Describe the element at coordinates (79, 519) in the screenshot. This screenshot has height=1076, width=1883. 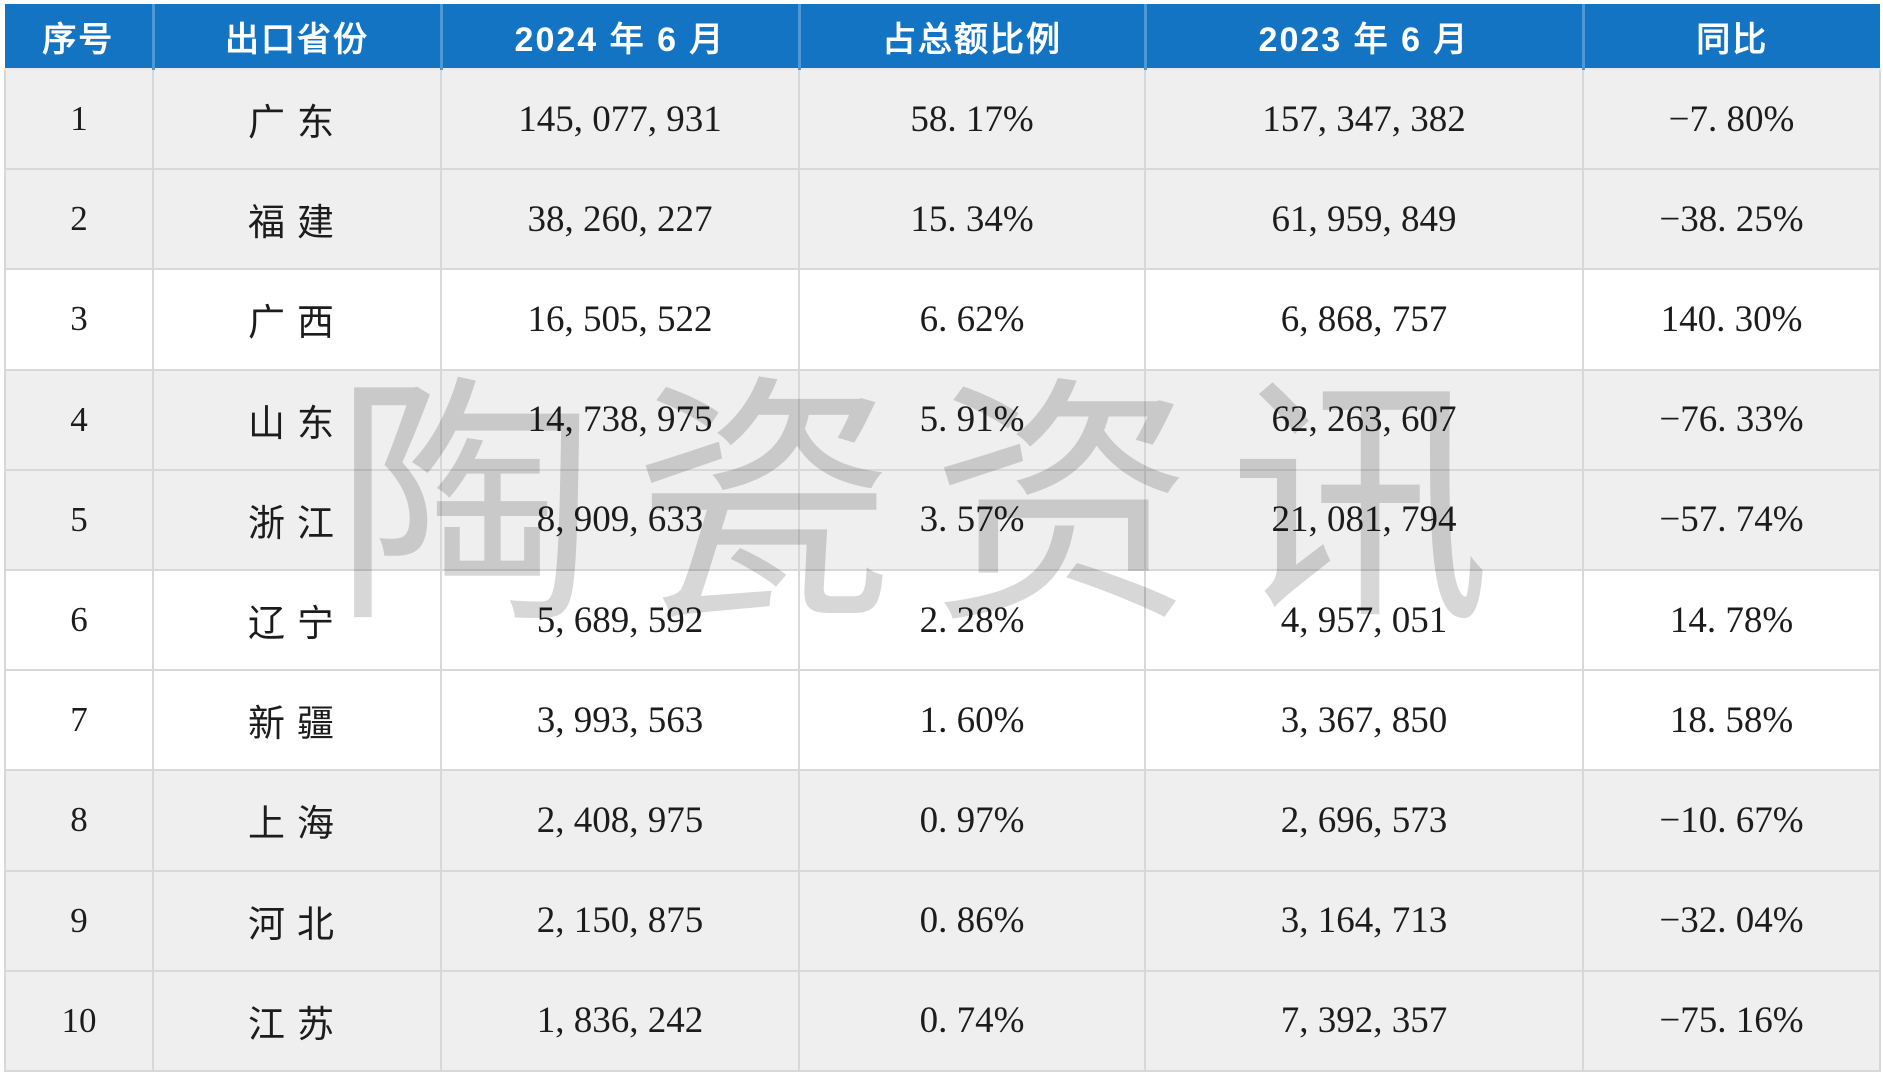
I see `cell-rank: 5` at that location.